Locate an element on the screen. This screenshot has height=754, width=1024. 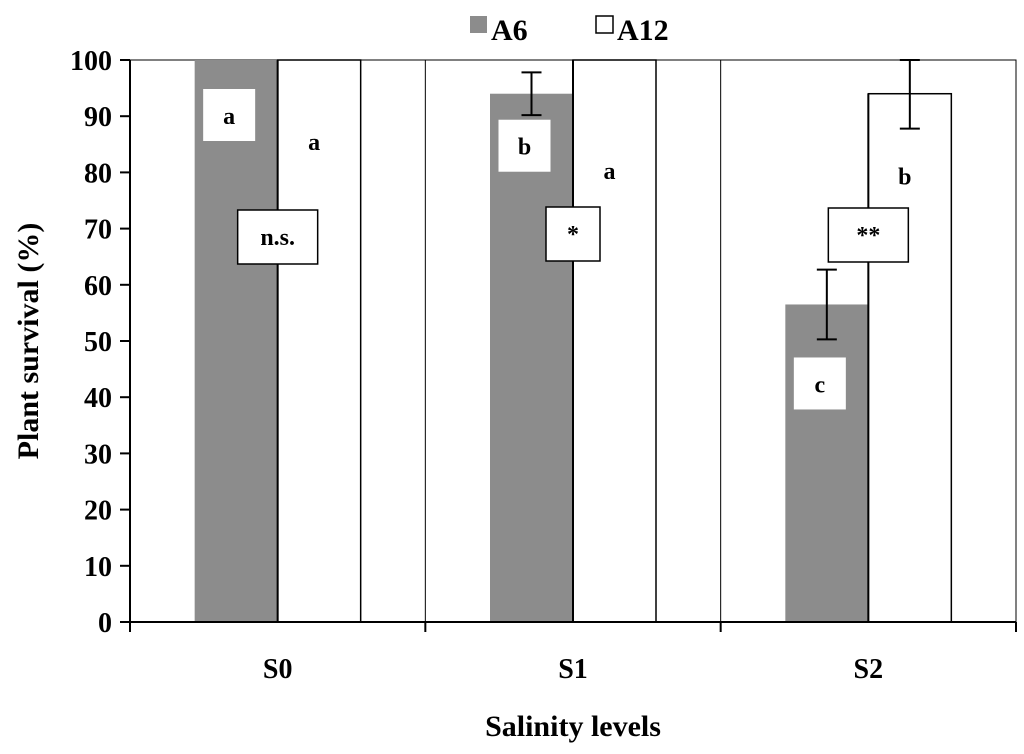
bar-a12-s1 is located at coordinates (614, 341).